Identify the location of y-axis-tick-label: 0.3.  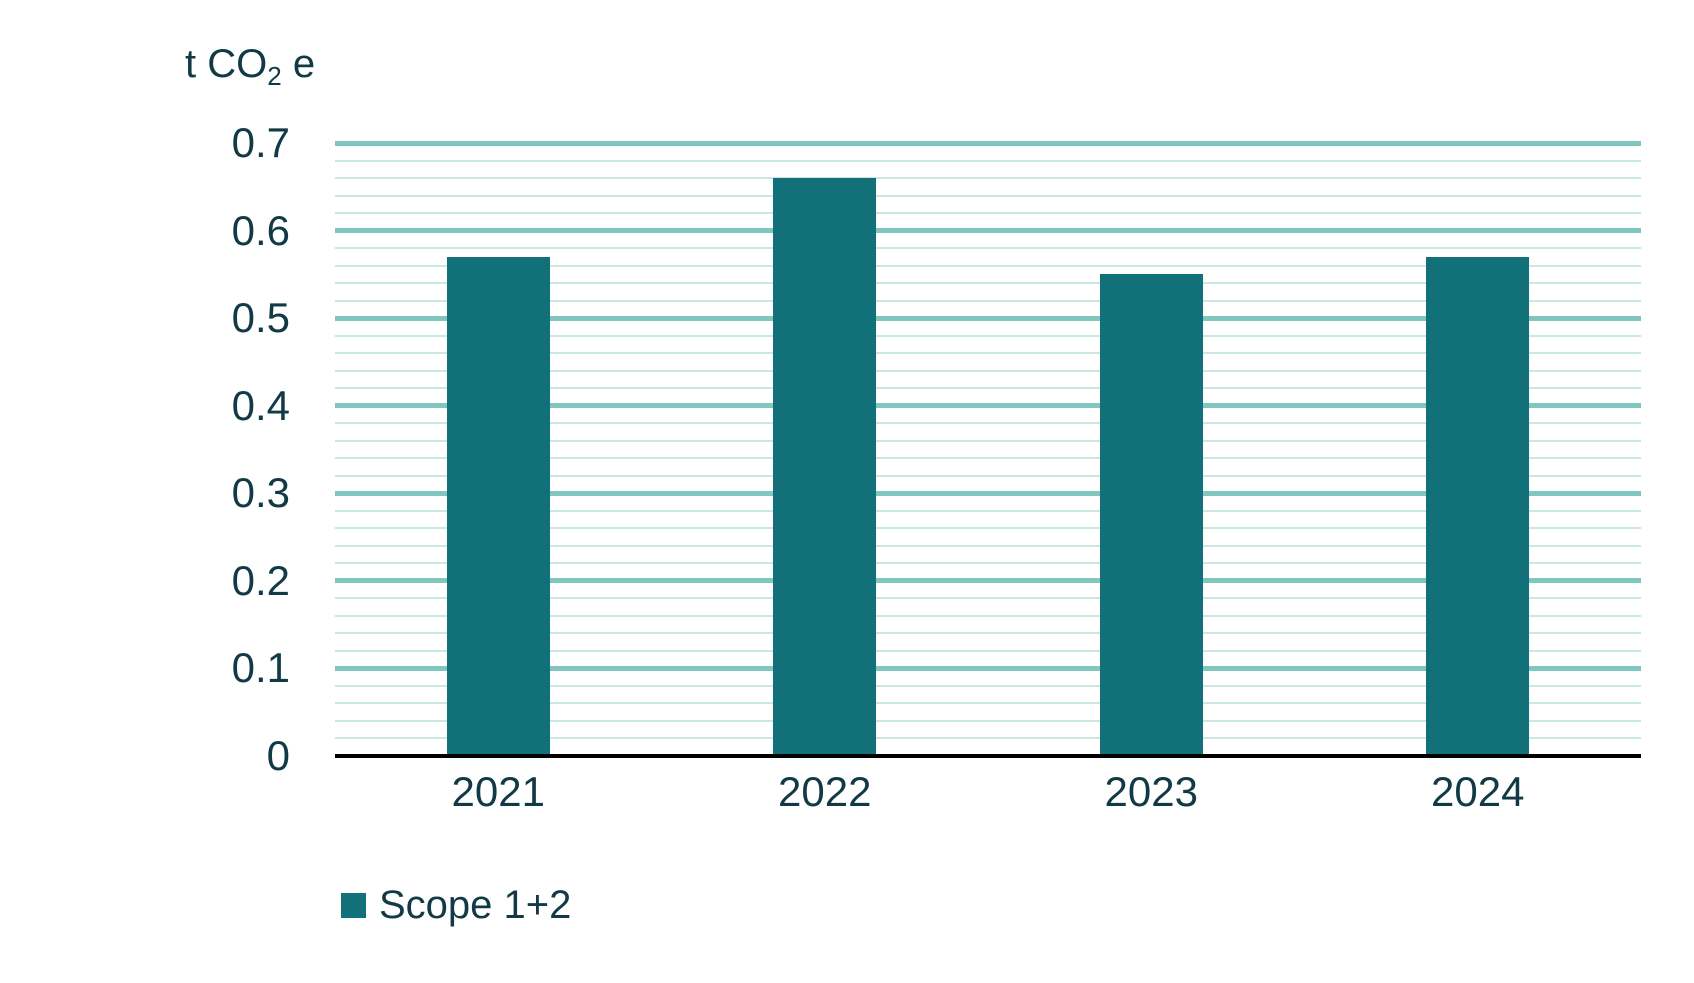
(260, 493).